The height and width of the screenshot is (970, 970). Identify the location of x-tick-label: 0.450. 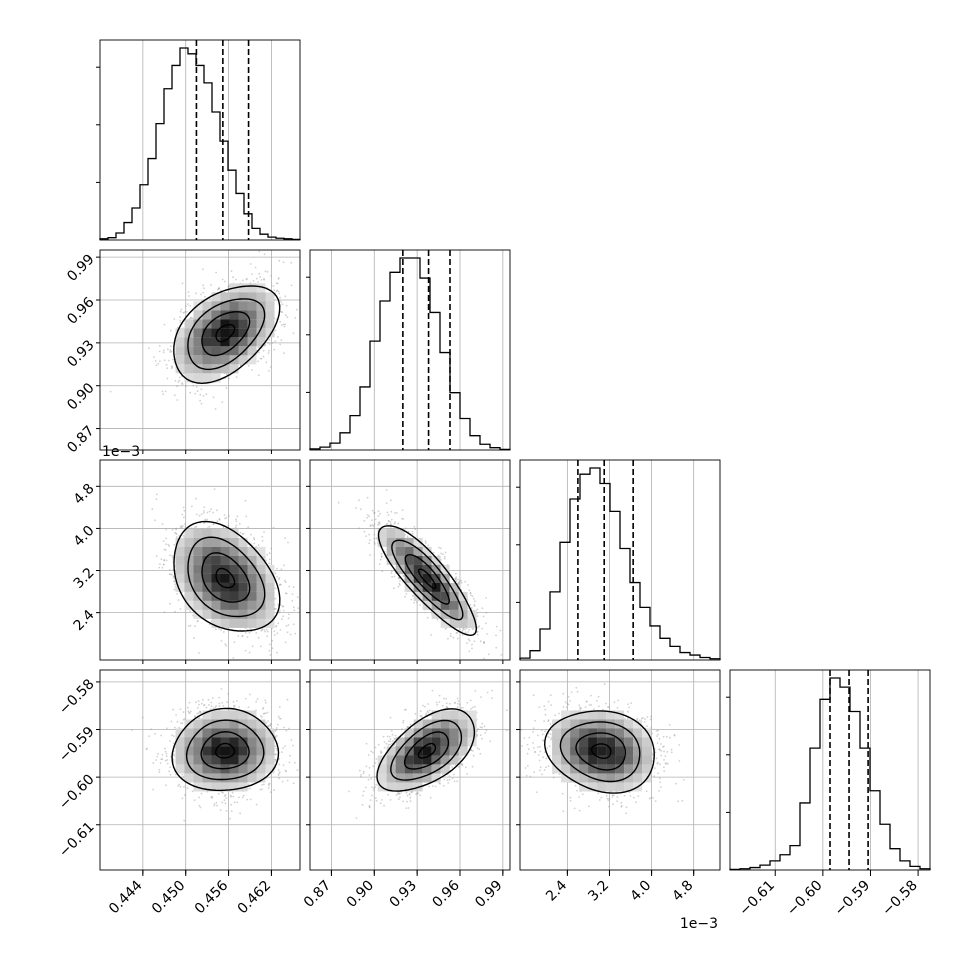
(169, 898).